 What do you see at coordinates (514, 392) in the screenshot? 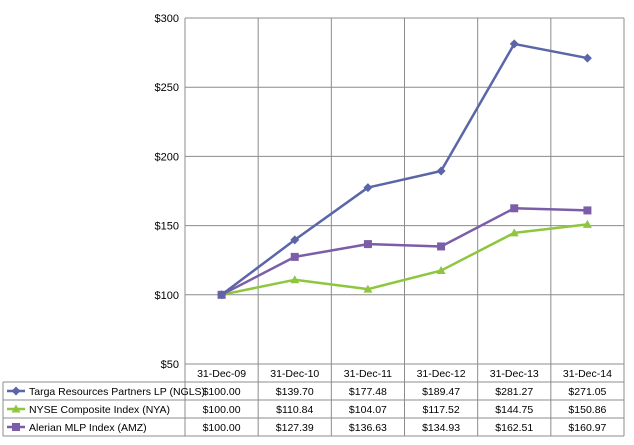
I see `table-cell: $281.27` at bounding box center [514, 392].